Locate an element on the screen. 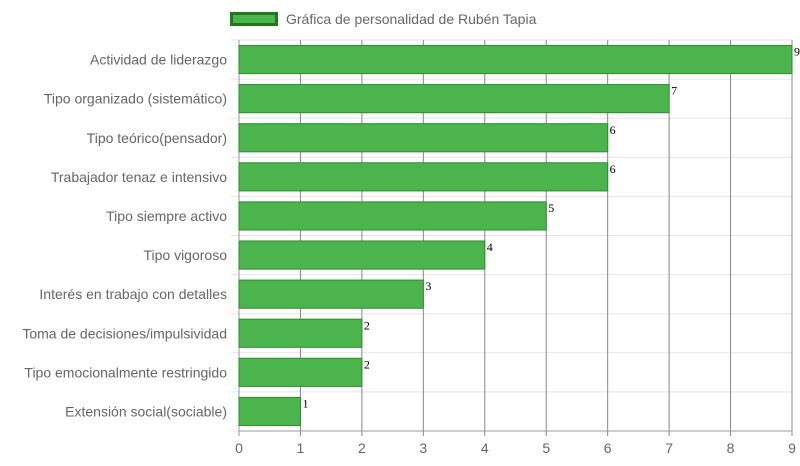 Image resolution: width=800 pixels, height=466 pixels. category-label: Trabajador tenaz e intensivo is located at coordinates (139, 177).